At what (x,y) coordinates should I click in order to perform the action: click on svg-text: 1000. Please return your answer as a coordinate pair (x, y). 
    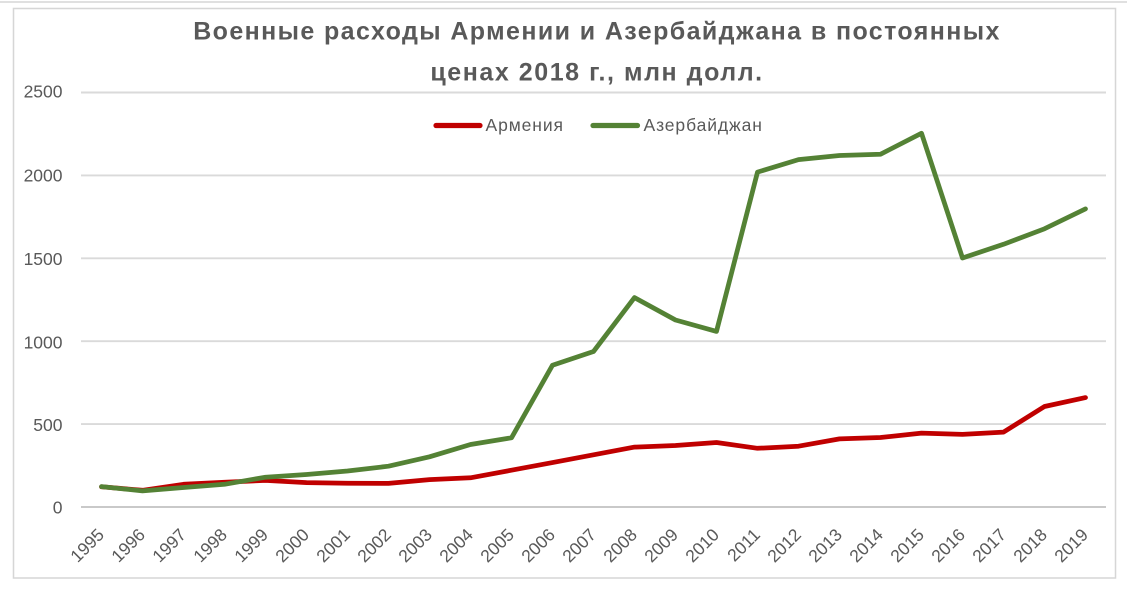
    Looking at the image, I should click on (43, 342).